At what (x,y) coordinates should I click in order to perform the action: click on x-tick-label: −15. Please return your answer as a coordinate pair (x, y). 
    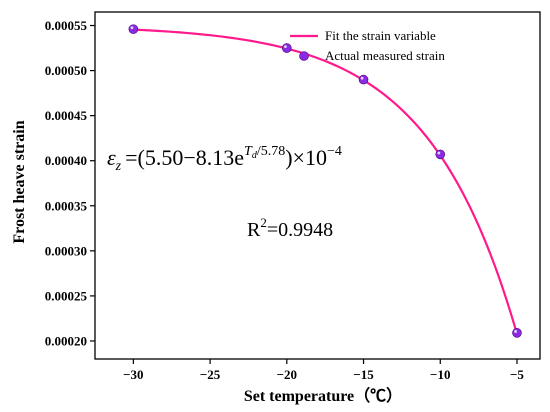
    Looking at the image, I should click on (363, 374).